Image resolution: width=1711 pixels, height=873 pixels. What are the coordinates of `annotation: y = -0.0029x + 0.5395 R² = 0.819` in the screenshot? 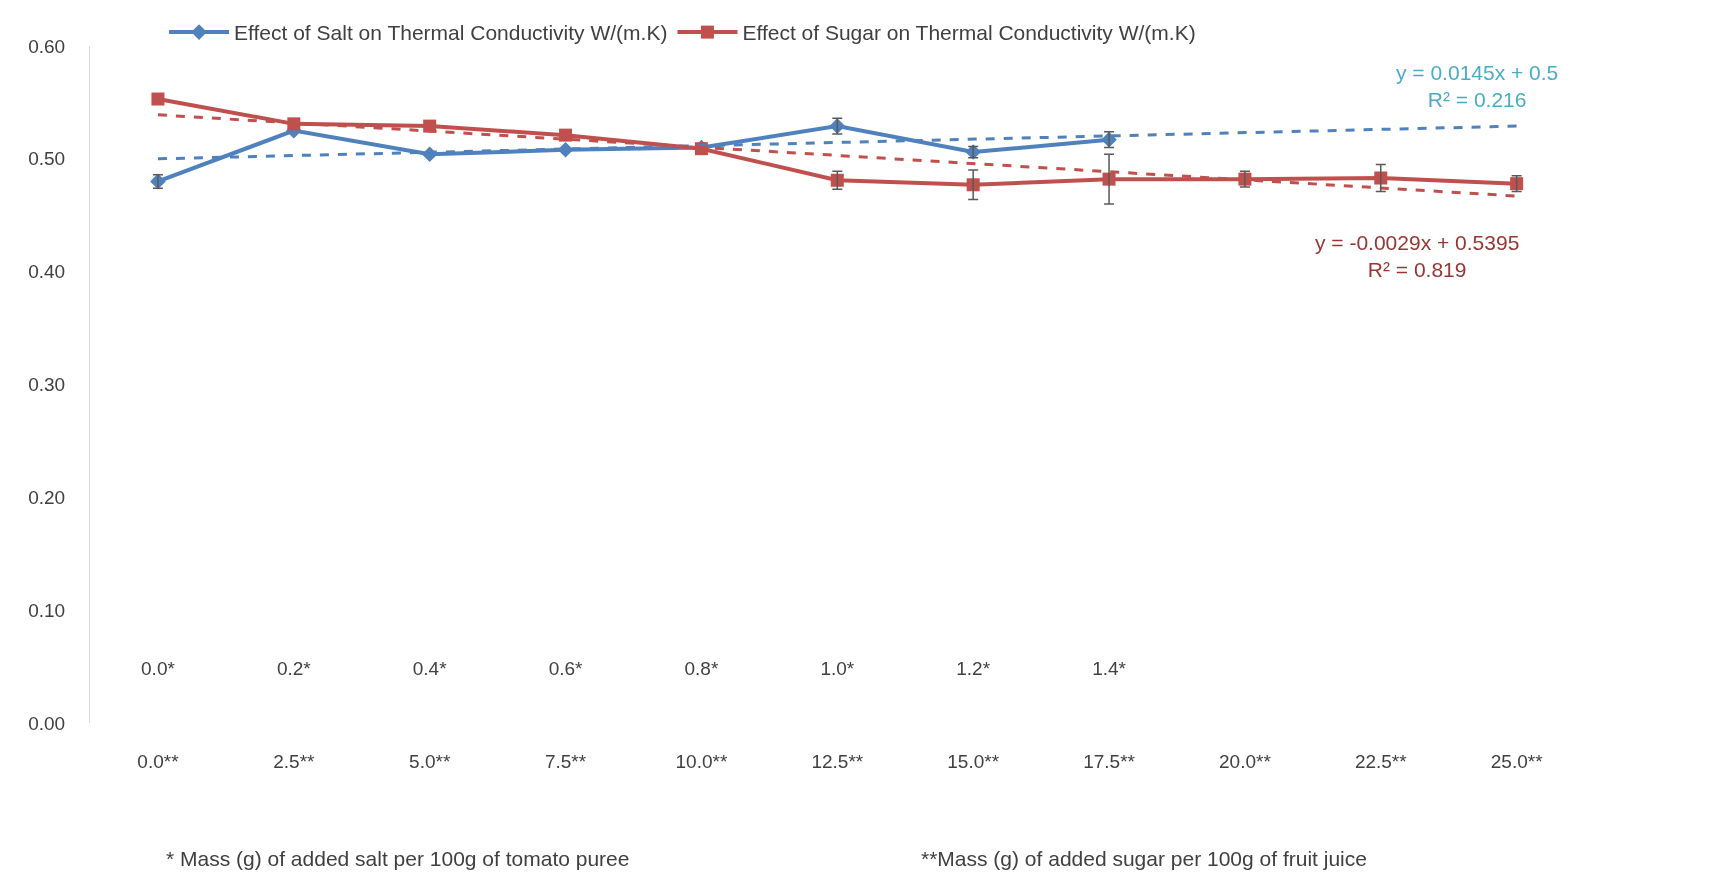 It's located at (1417, 256).